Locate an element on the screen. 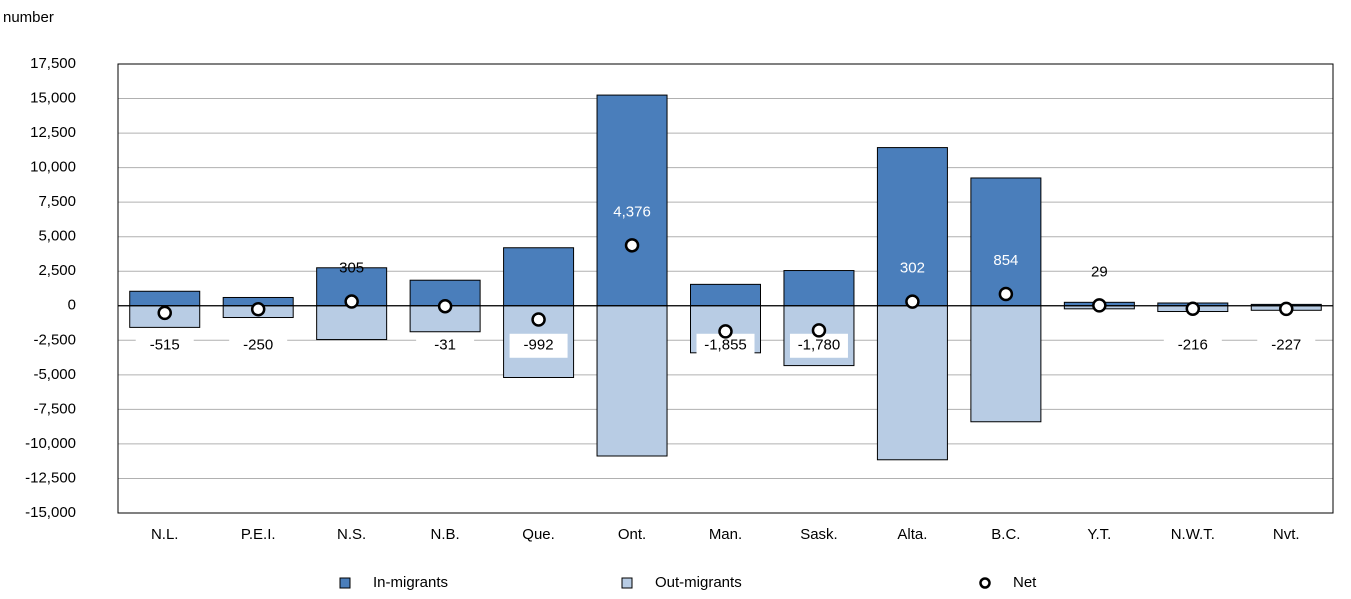 The image size is (1351, 599). data-label: -227 is located at coordinates (1286, 345).